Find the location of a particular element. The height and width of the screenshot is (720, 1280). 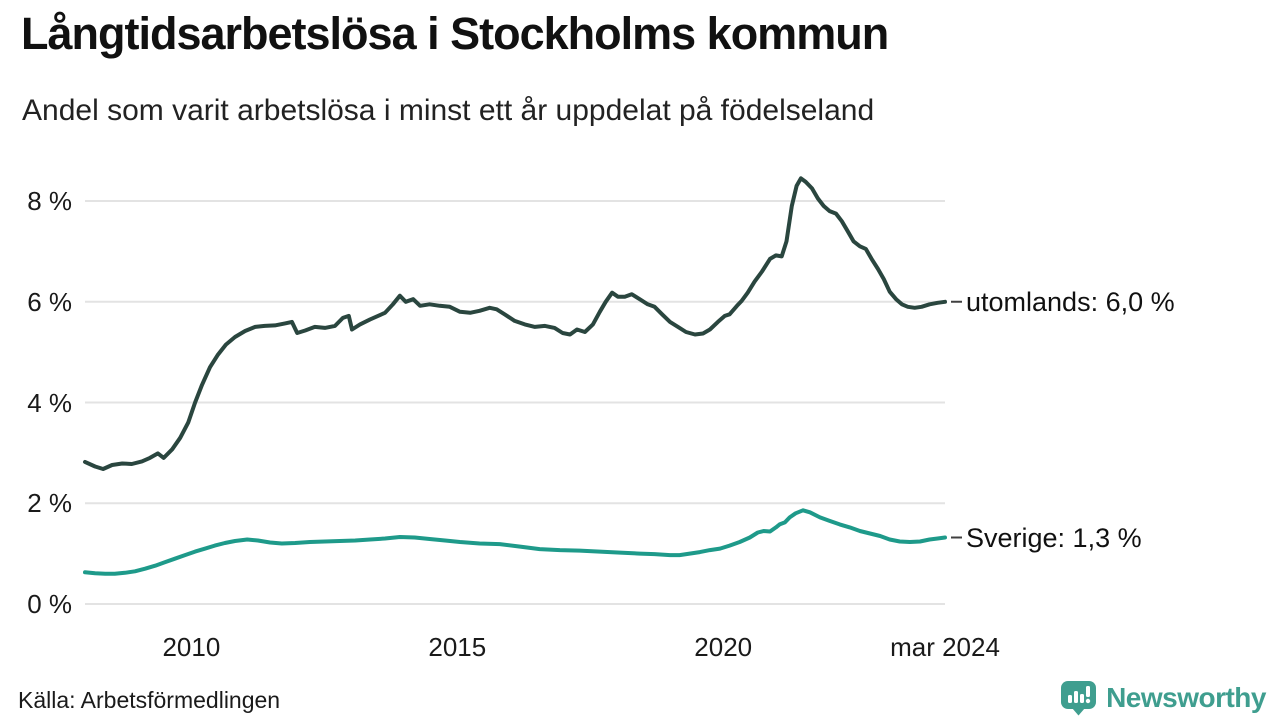

series-label-sverige: Sverige: 1,3 % is located at coordinates (1054, 537).